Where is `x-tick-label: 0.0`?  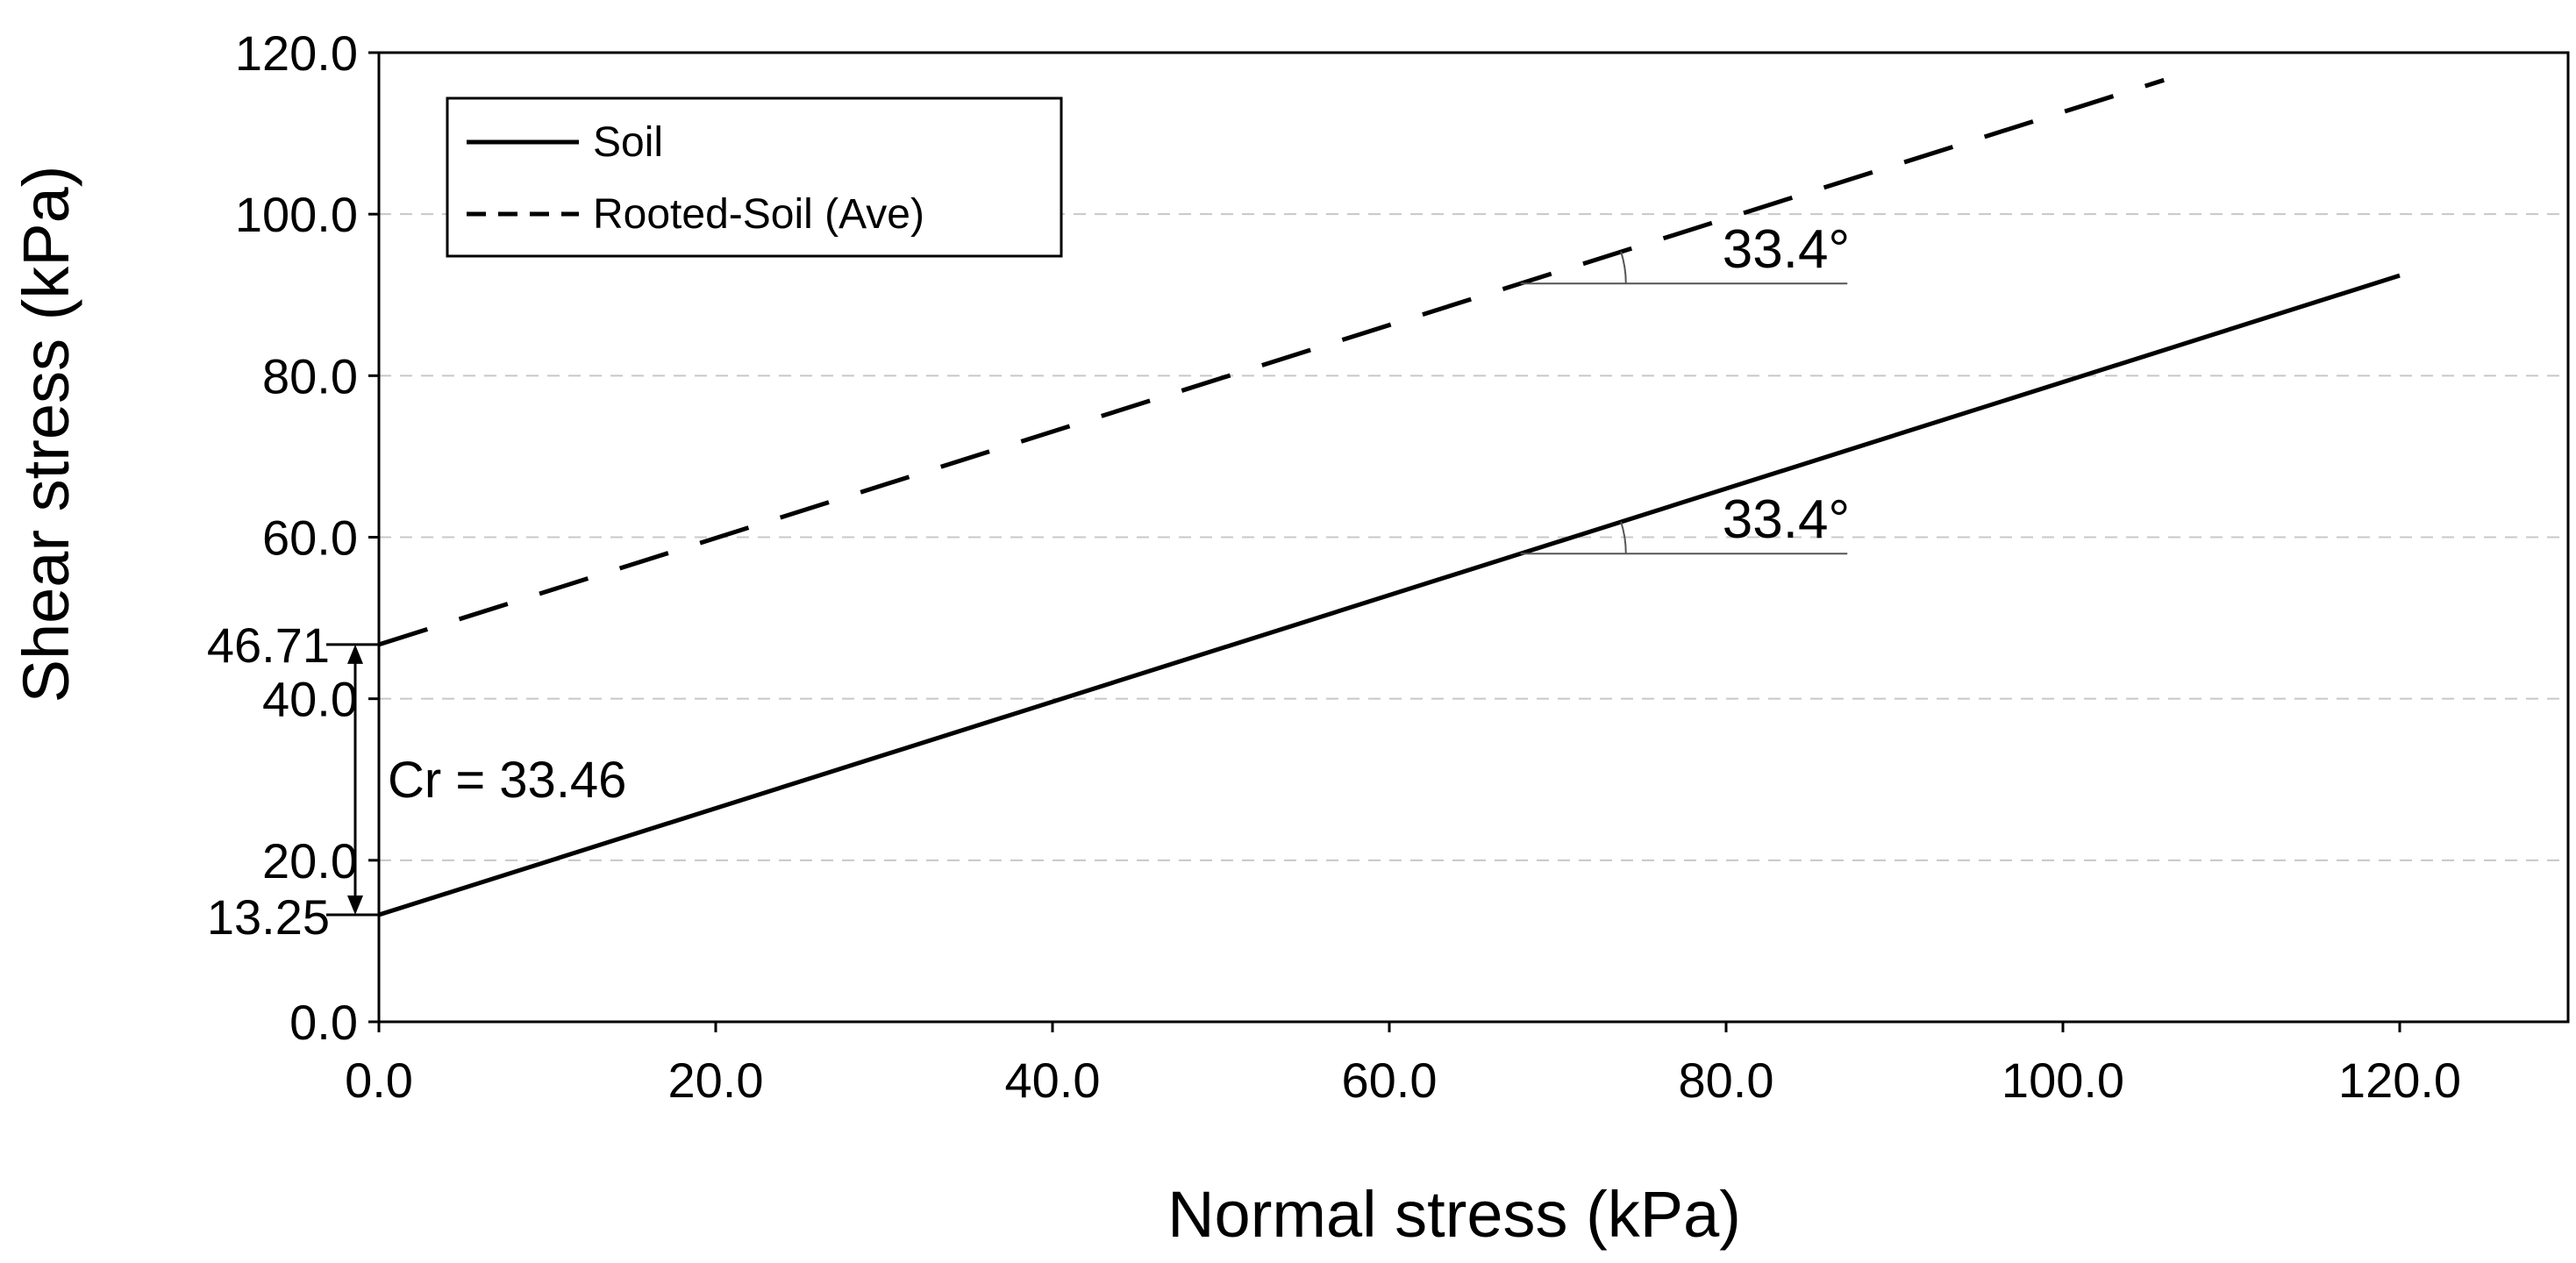
x-tick-label: 0.0 is located at coordinates (379, 1080).